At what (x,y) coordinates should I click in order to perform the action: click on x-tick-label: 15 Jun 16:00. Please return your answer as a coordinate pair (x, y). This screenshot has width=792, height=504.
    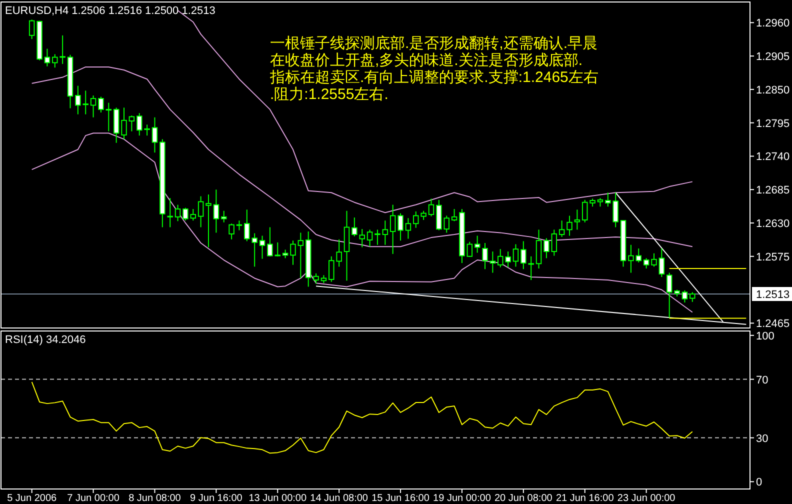
    Looking at the image, I should click on (401, 498).